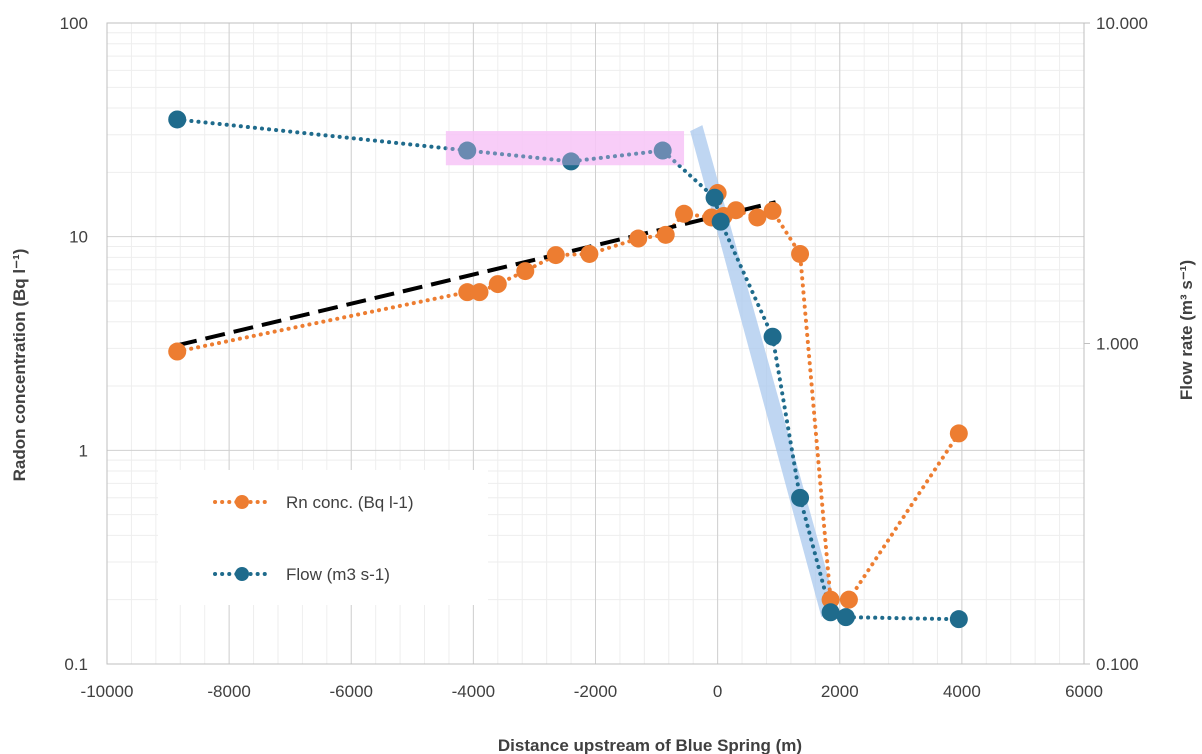 This screenshot has height=754, width=1202. What do you see at coordinates (19, 365) in the screenshot?
I see `left-axis-title: Radon concentration (Bq l⁻¹)` at bounding box center [19, 365].